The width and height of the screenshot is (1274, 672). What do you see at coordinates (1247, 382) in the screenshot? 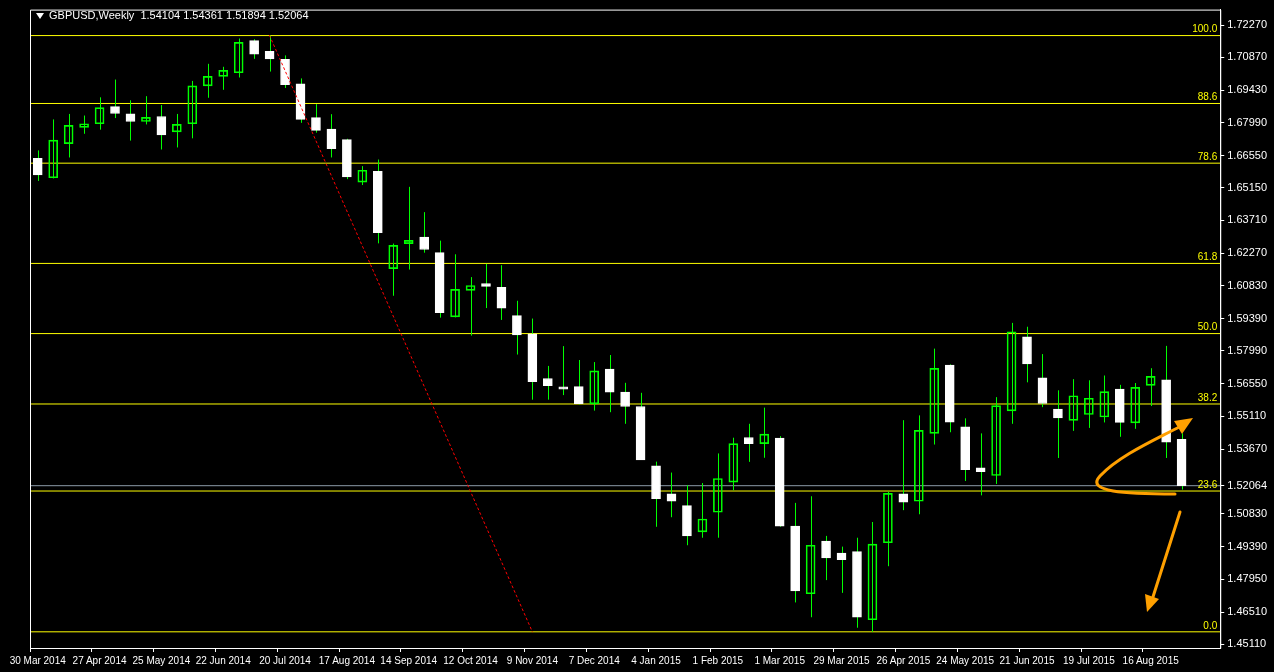
I see `y-tick-label: 1.56550` at bounding box center [1247, 382].